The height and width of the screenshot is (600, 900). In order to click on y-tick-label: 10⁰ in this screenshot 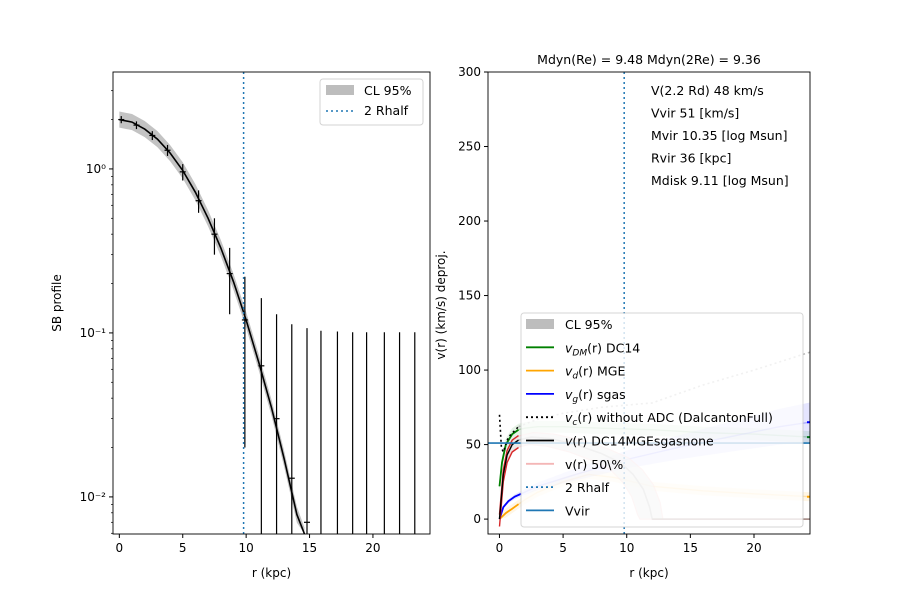, I will do `click(96, 169)`.